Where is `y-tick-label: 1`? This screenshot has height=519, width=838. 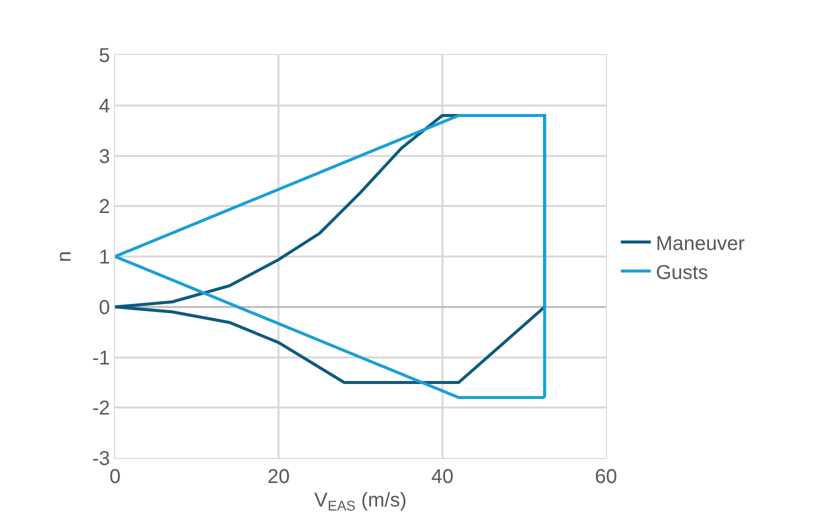 y-tick-label: 1 is located at coordinates (104, 257).